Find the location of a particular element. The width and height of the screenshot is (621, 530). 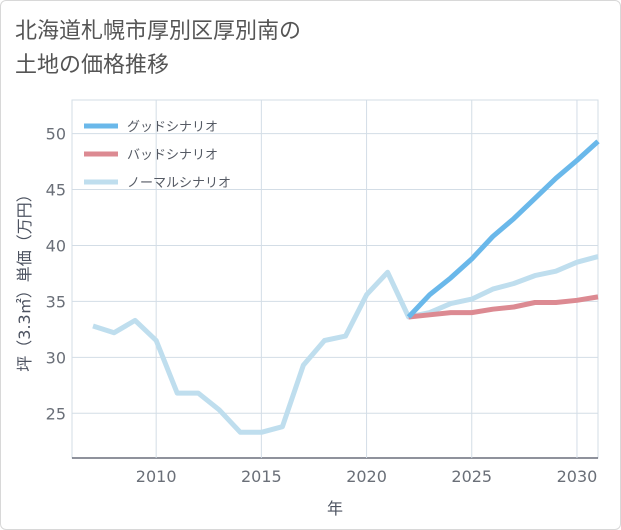

x-tick-label: 2015 is located at coordinates (261, 476).